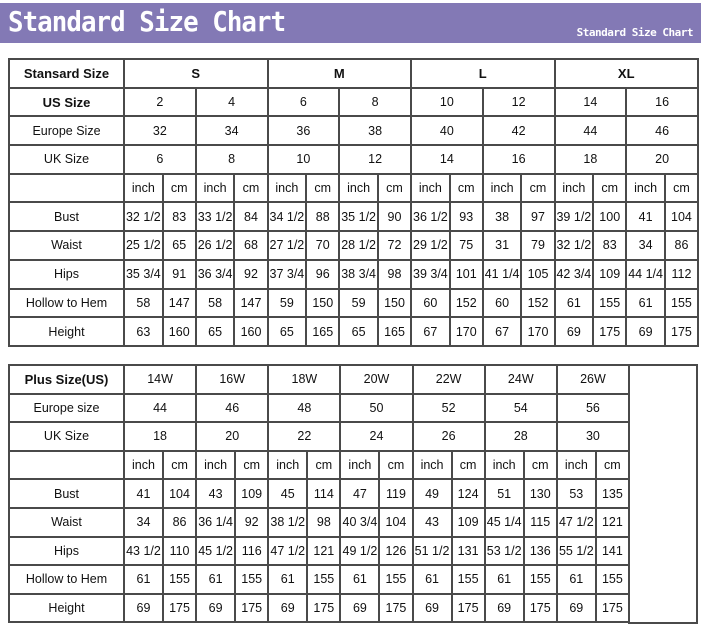 Image resolution: width=701 pixels, height=636 pixels. Describe the element at coordinates (143, 522) in the screenshot. I see `inch-value: 34` at that location.